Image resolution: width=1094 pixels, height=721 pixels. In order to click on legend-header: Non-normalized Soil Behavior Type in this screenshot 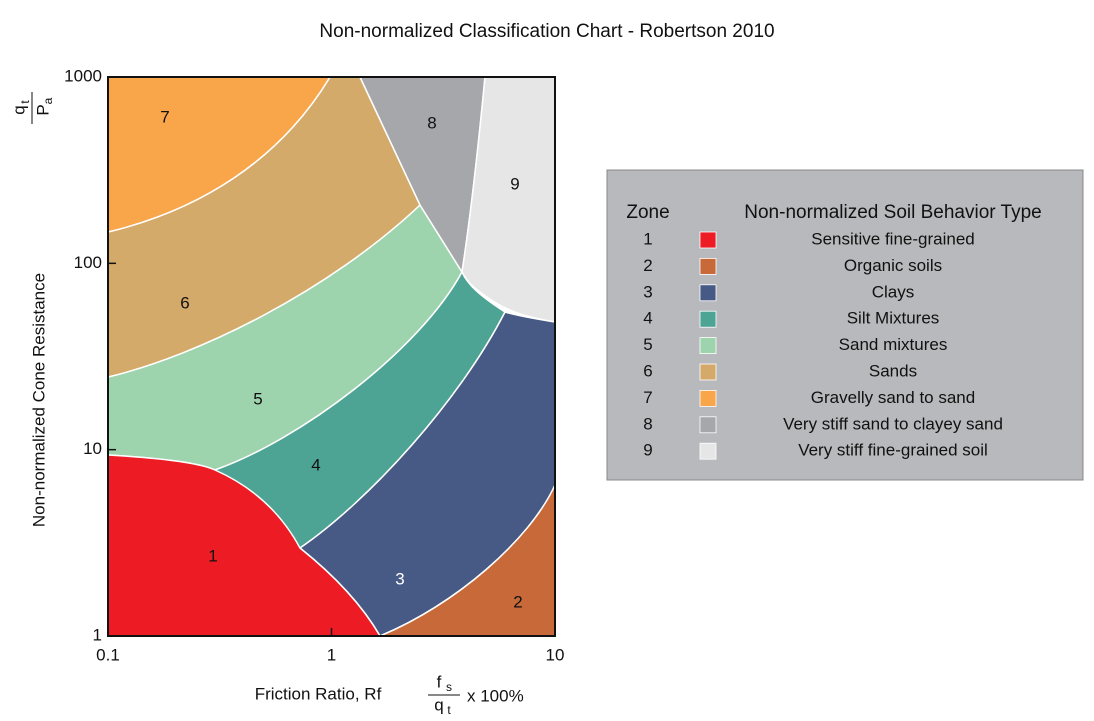, I will do `click(892, 212)`.